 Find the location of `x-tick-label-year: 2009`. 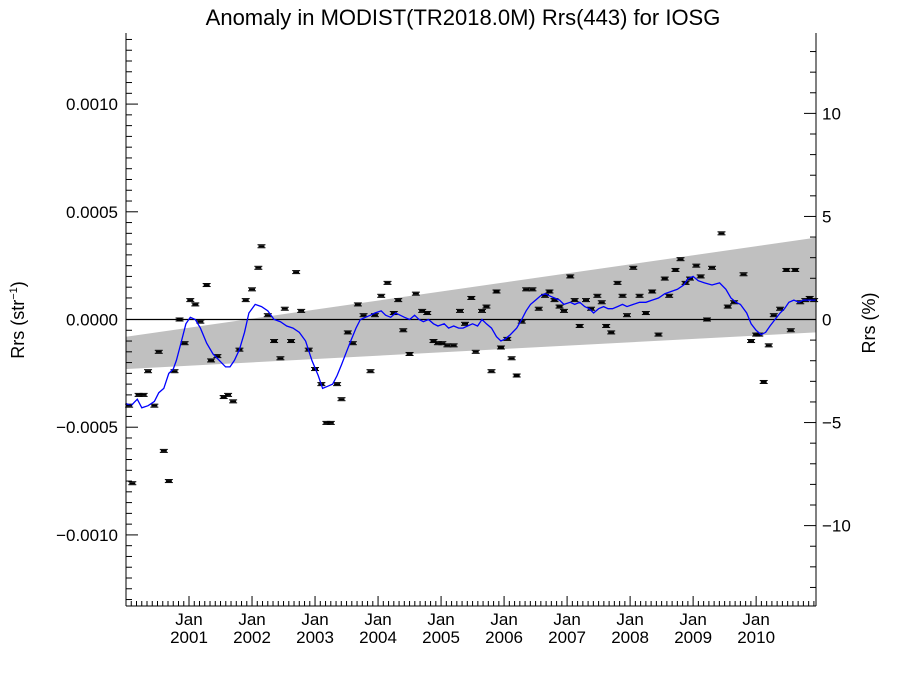

x-tick-label-year: 2009 is located at coordinates (693, 637).